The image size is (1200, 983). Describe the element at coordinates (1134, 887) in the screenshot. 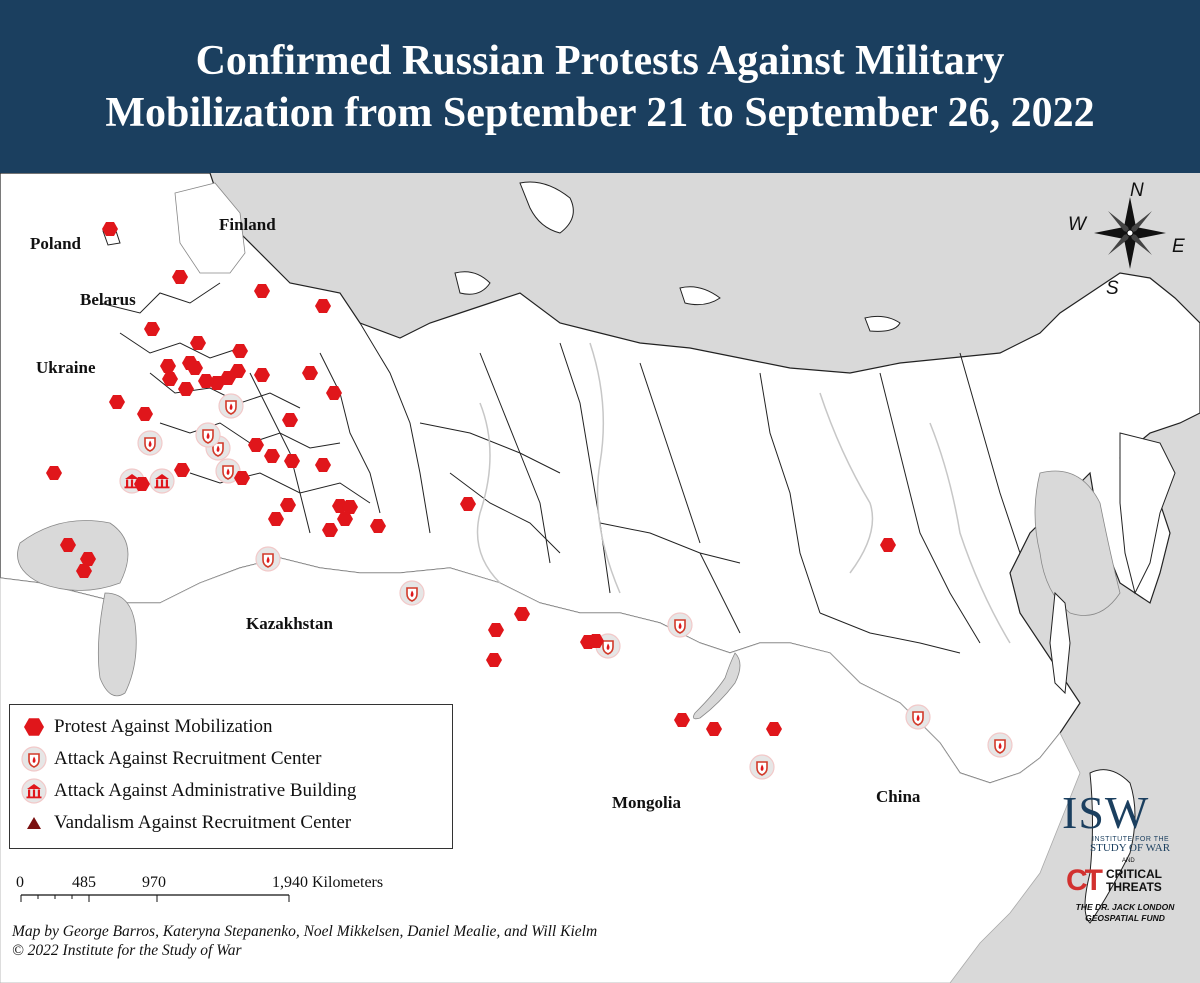

I see `ct-line2: THREATS` at that location.